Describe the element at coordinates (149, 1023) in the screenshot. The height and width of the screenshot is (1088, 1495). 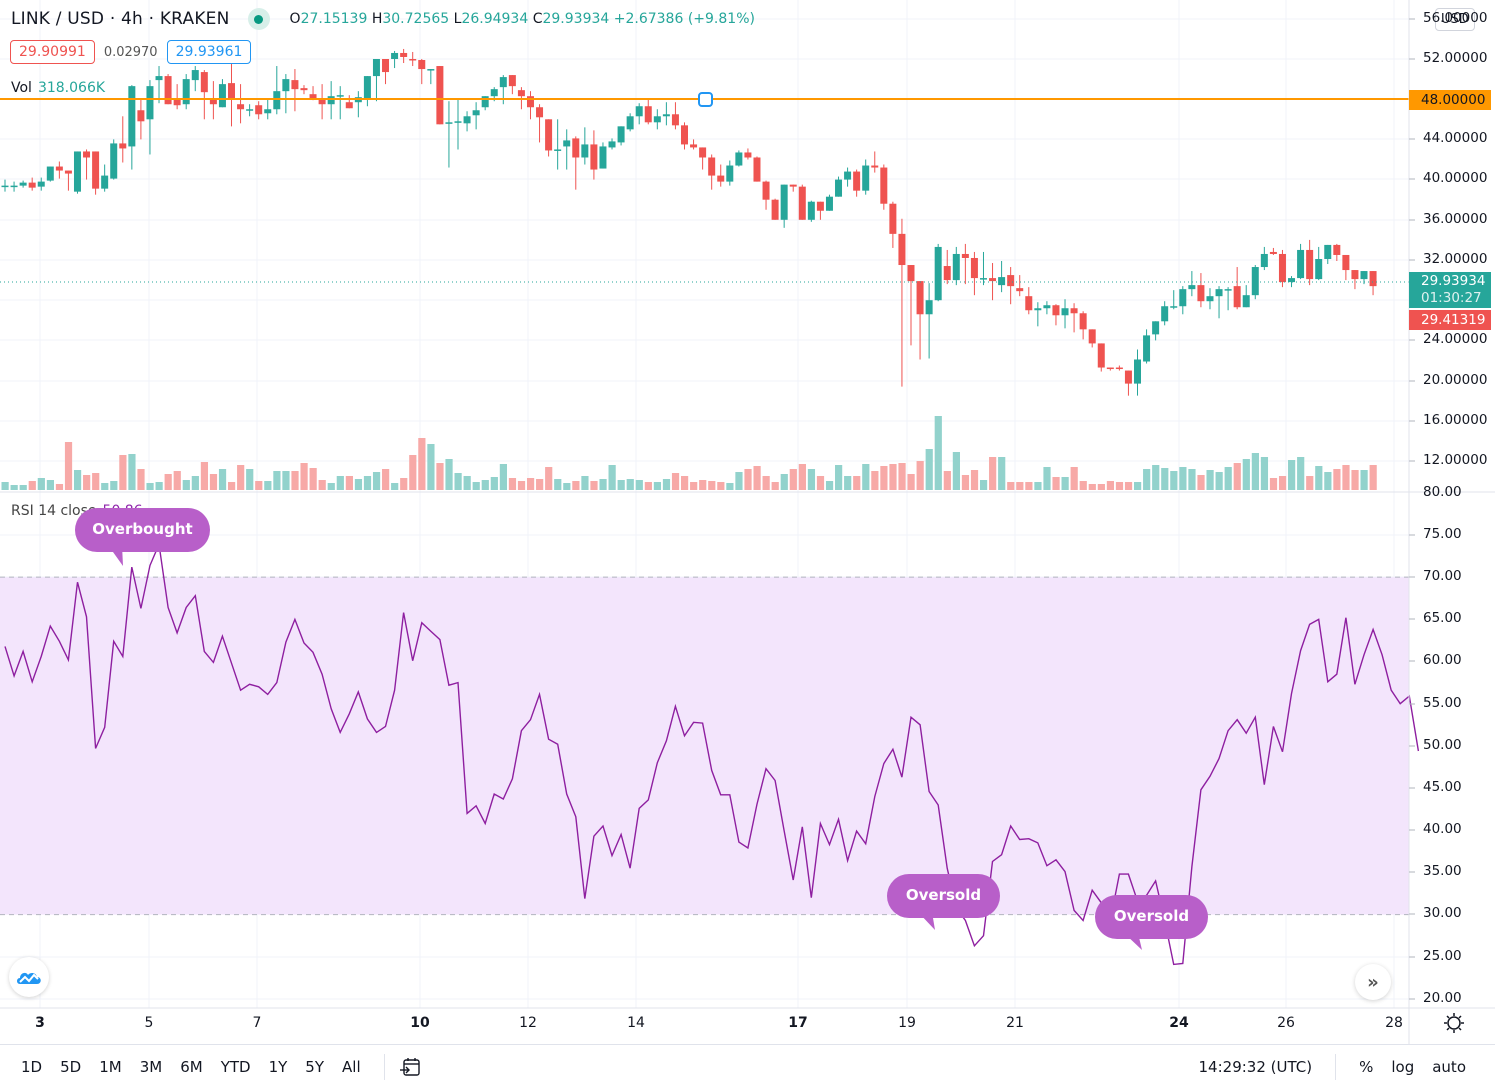
I see `time-tick-label: 5` at that location.